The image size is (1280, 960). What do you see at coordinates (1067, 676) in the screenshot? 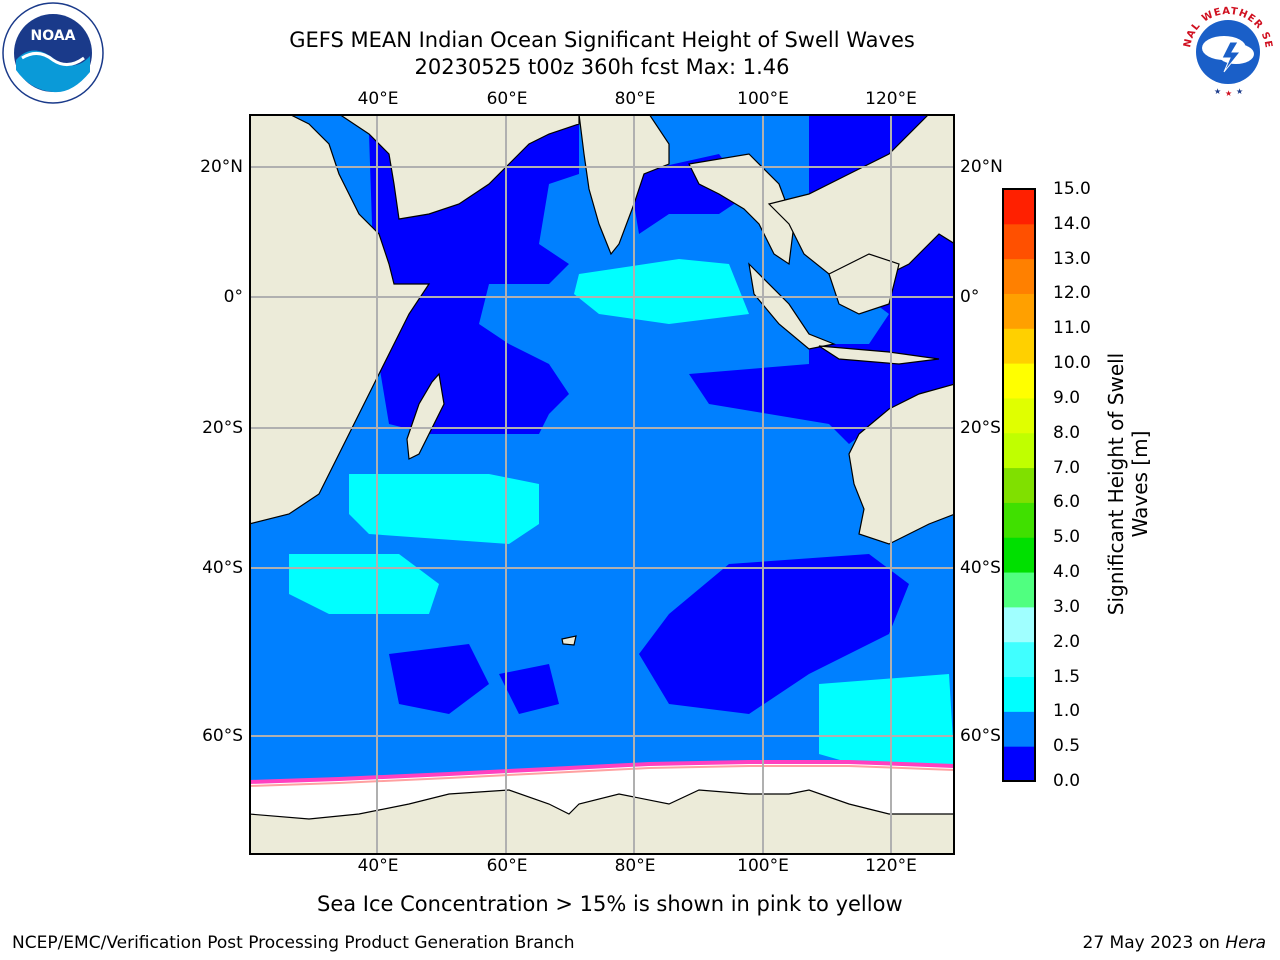
I see `colorbar-tick-label: 1.5` at bounding box center [1067, 676].